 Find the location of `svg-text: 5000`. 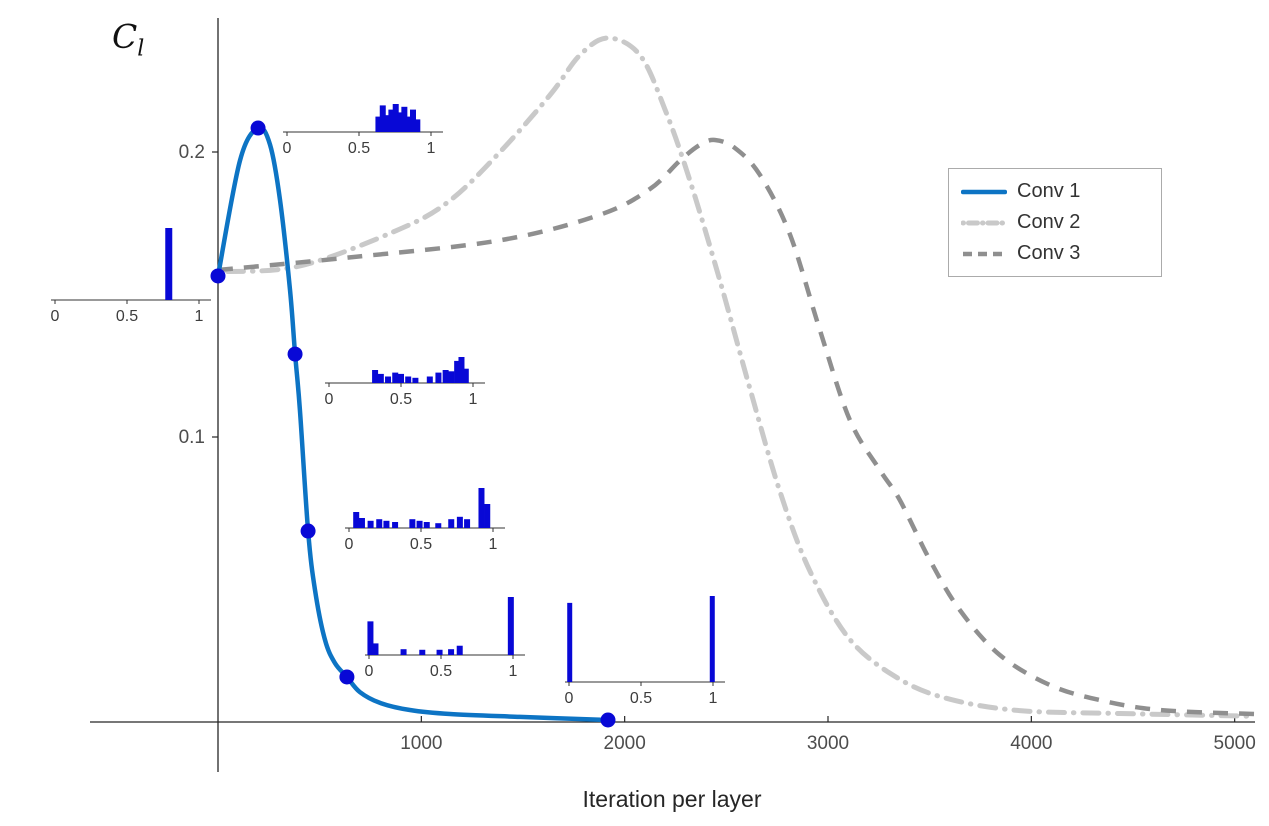

svg-text: 5000 is located at coordinates (1235, 743).